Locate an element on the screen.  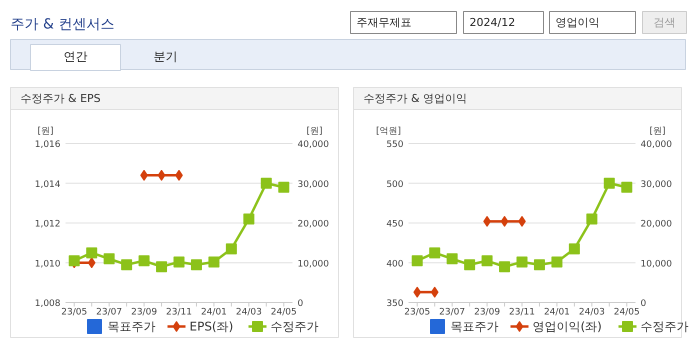
chart-title: 수정주가 & 영업이익 is located at coordinates (416, 98).